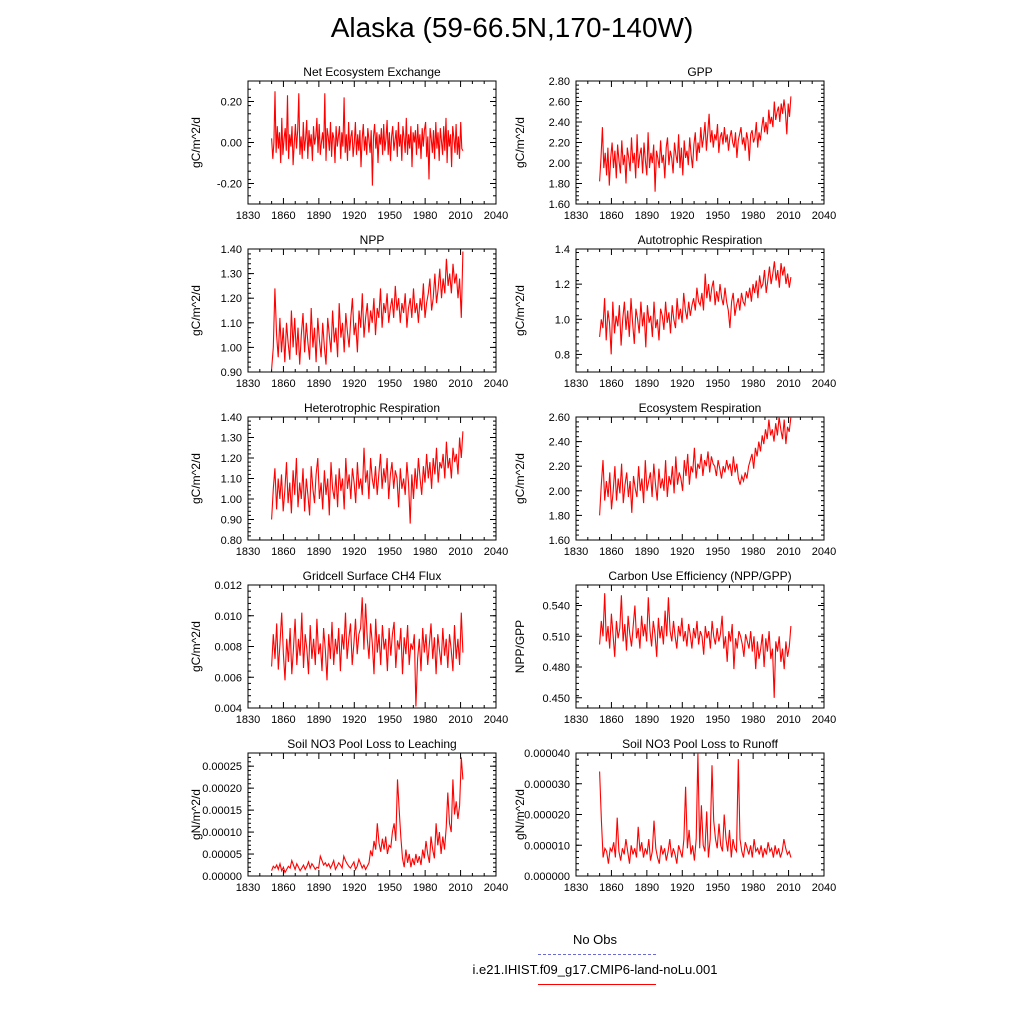  What do you see at coordinates (222, 855) in the screenshot?
I see `y-tick-label: 0.00005` at bounding box center [222, 855].